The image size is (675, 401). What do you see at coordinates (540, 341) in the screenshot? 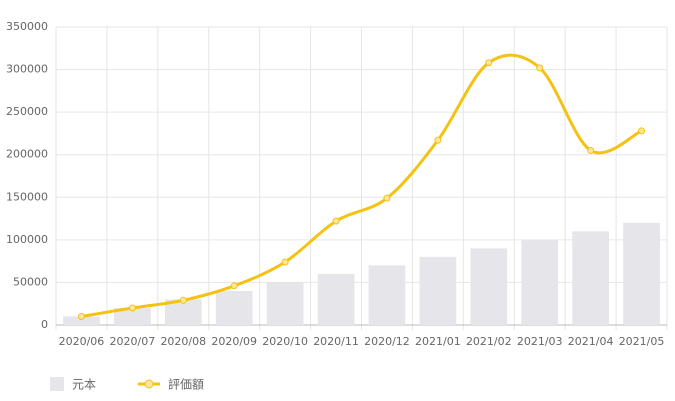
I see `x-tick-label: 2021/03` at bounding box center [540, 341].